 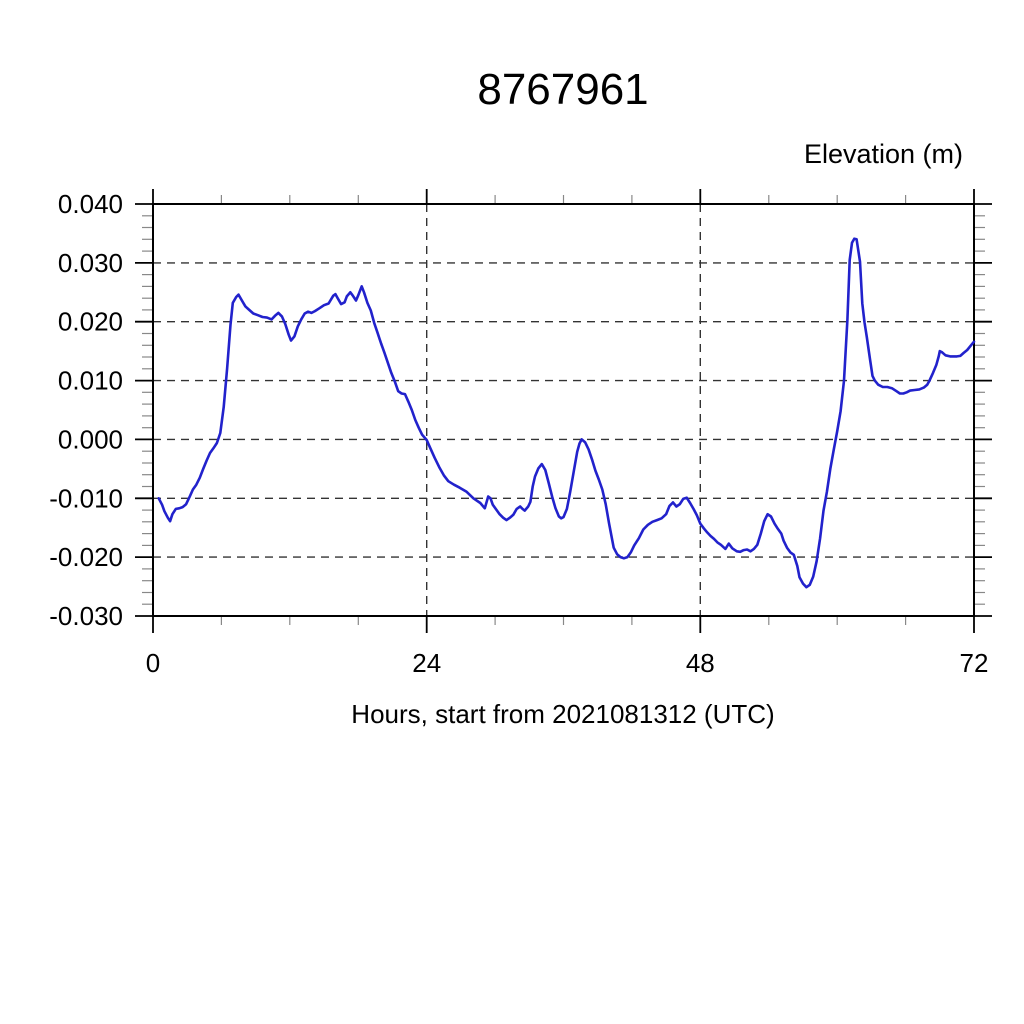 I want to click on x-axis-label: Hours, start from 2021081312 (UTC), so click(x=562, y=714).